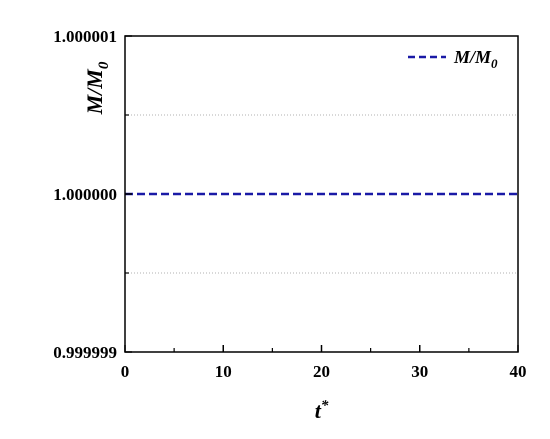 The width and height of the screenshot is (550, 439). What do you see at coordinates (104, 65) in the screenshot?
I see `y-axis-label-sub: 0` at bounding box center [104, 65].